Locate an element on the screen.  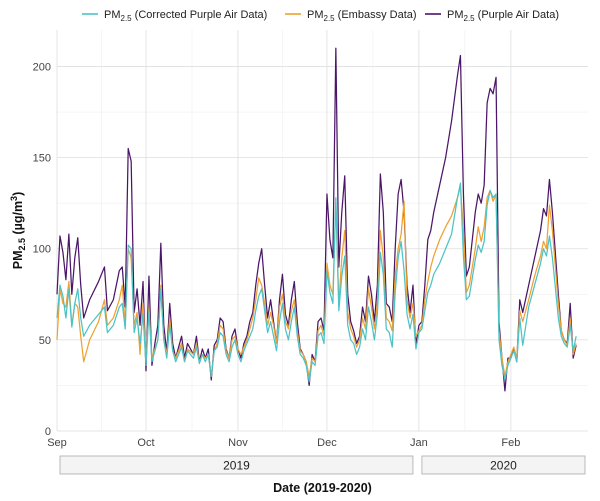
legend-label: PM2.5 (Purple Air Data) is located at coordinates (503, 16).